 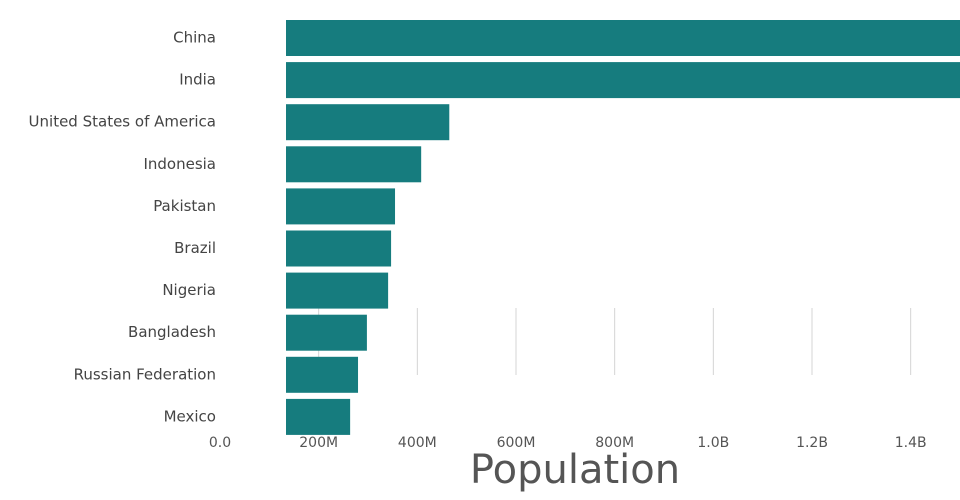 What do you see at coordinates (184, 206) in the screenshot?
I see `y-tick-label: Pakistan` at bounding box center [184, 206].